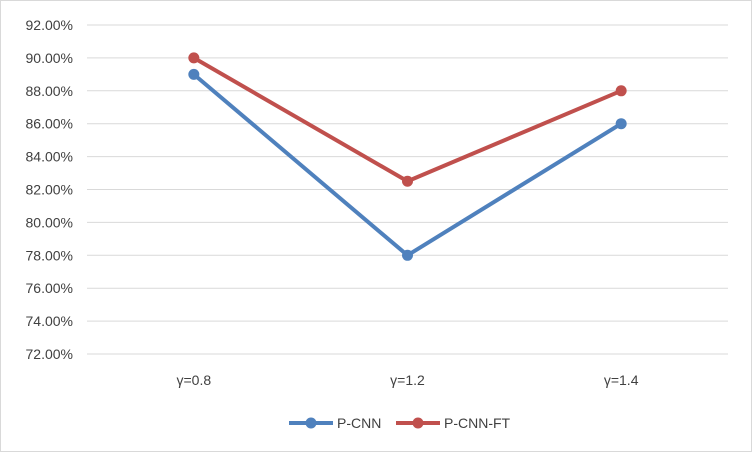 The image size is (752, 452). What do you see at coordinates (621, 380) in the screenshot?
I see `x-tick-label: γ=1.4` at bounding box center [621, 380].